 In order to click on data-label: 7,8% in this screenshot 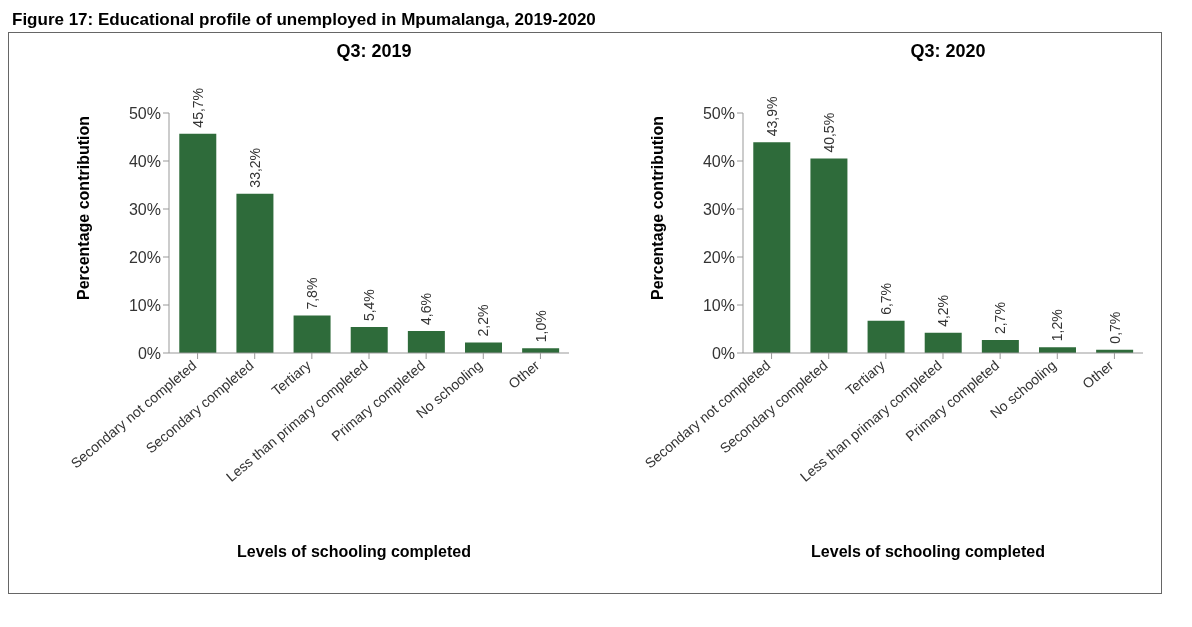, I will do `click(312, 293)`.